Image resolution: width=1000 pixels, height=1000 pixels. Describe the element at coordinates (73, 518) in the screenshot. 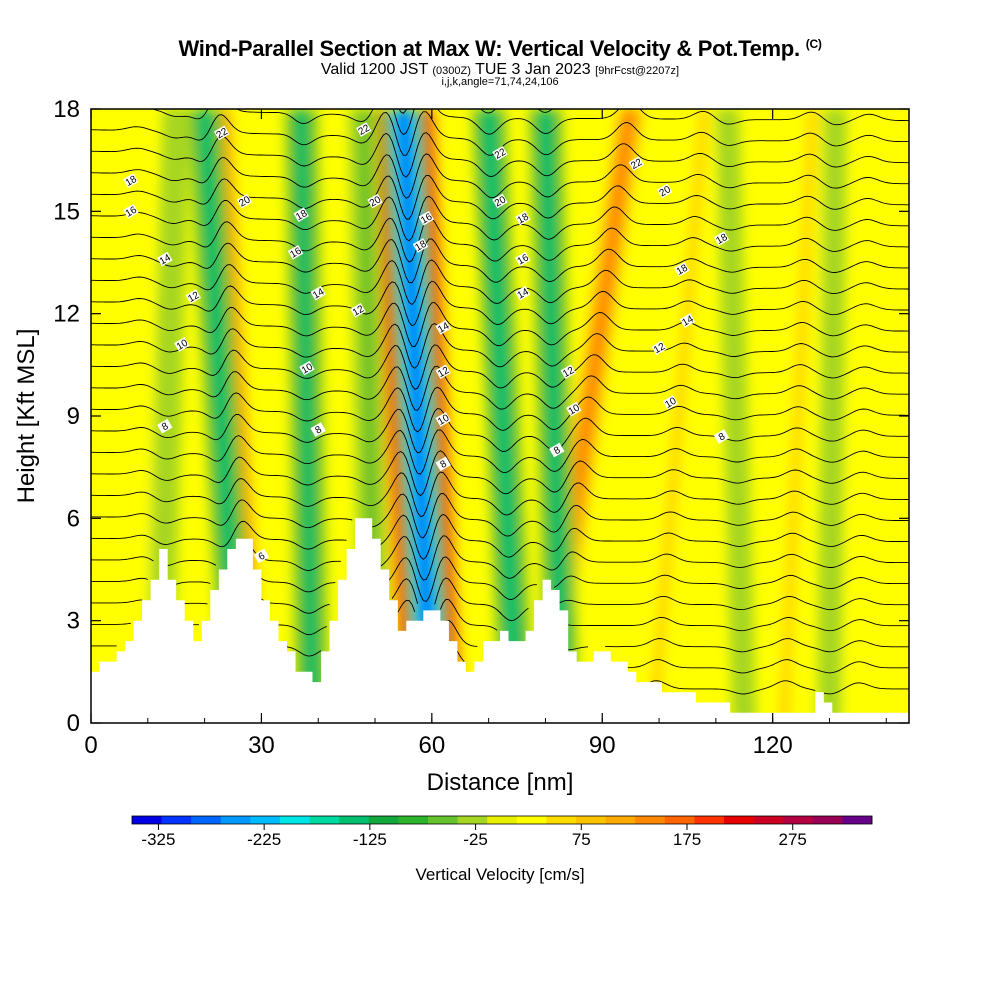

I see `y-tick-label-2: 6` at that location.